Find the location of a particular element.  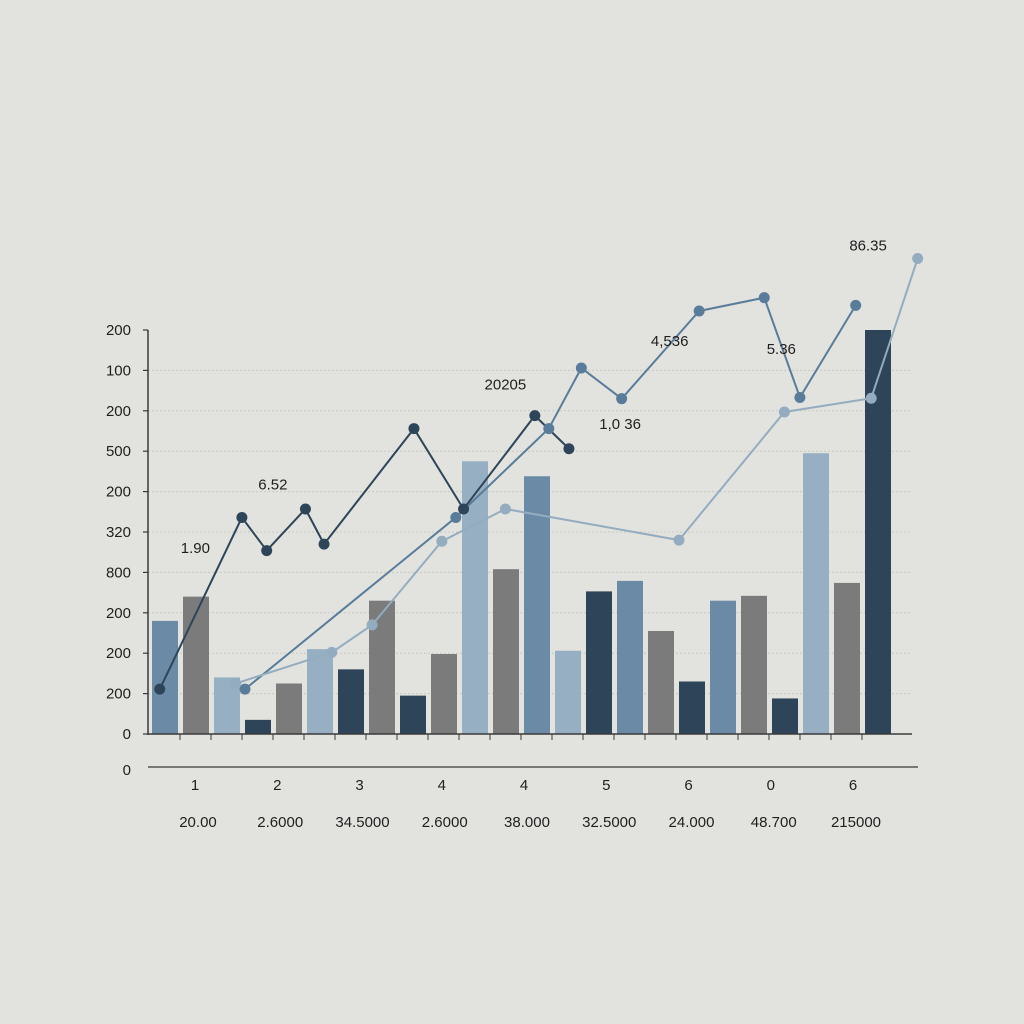

y-tick-label: 100 is located at coordinates (118, 370).